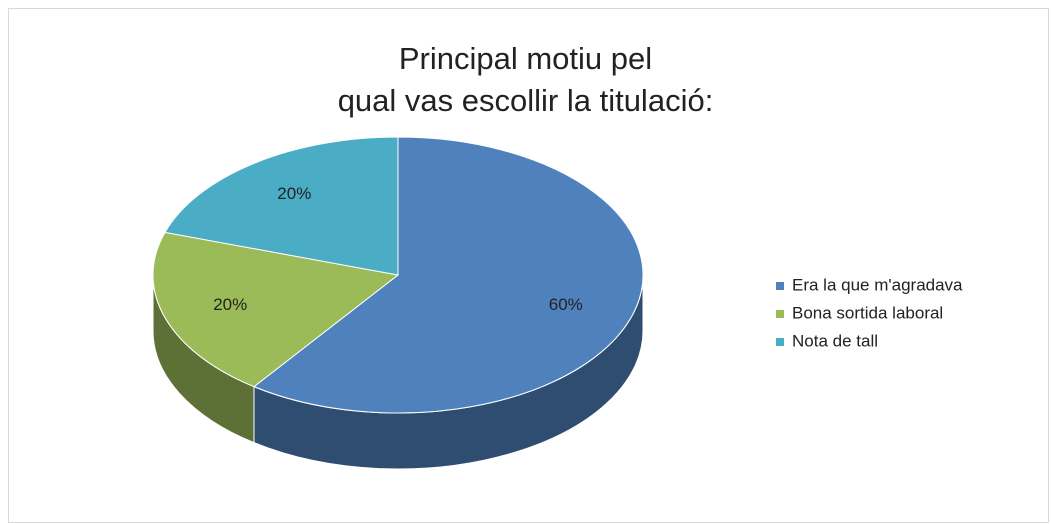 This screenshot has height=524, width=1051. Describe the element at coordinates (566, 304) in the screenshot. I see `data-label: 60%` at that location.